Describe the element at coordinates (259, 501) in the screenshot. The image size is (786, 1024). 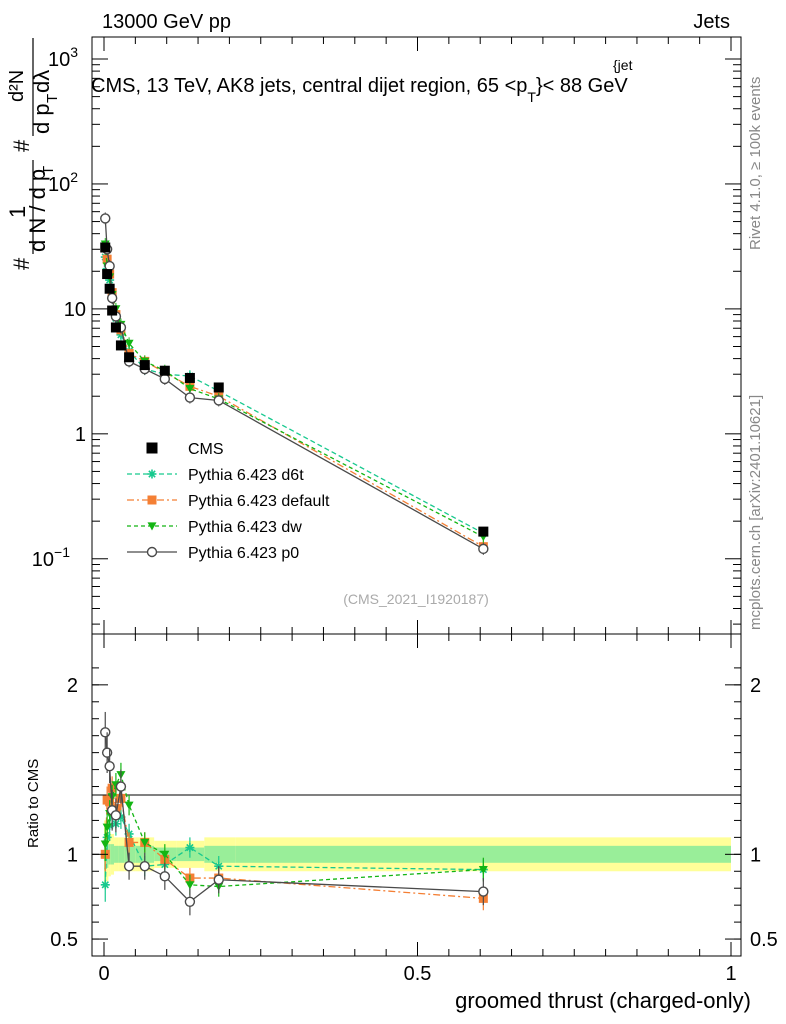
I see `legend-label: Pythia 6.423 default` at that location.